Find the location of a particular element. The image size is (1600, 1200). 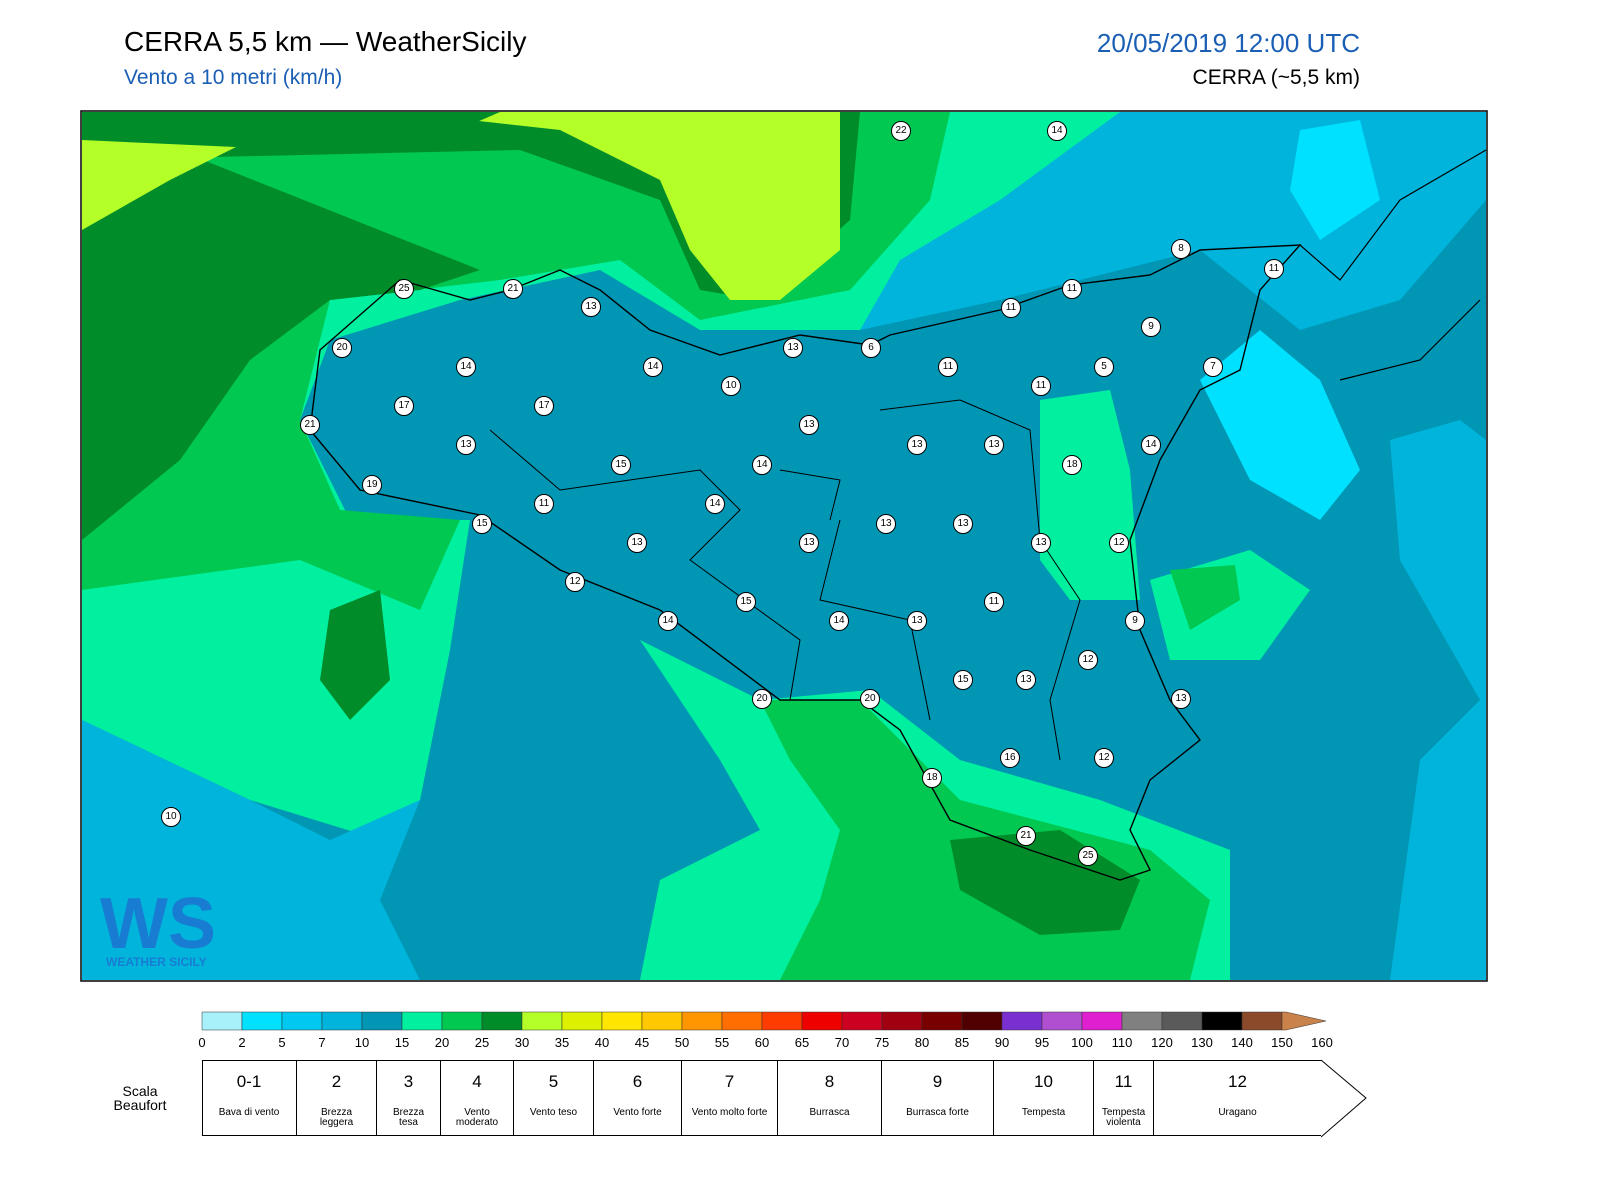

colorbar-tick: 65 is located at coordinates (802, 1042).